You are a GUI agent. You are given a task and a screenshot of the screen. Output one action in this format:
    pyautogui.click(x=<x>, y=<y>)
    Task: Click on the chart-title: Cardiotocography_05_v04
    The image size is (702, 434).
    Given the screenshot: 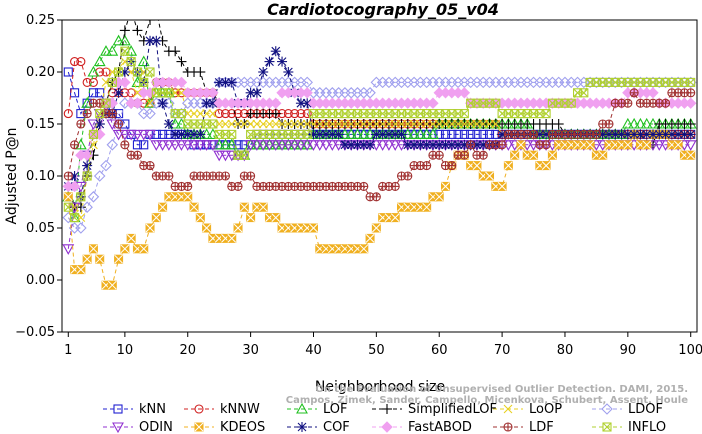 What is the action you would take?
    pyautogui.click(x=383, y=9)
    